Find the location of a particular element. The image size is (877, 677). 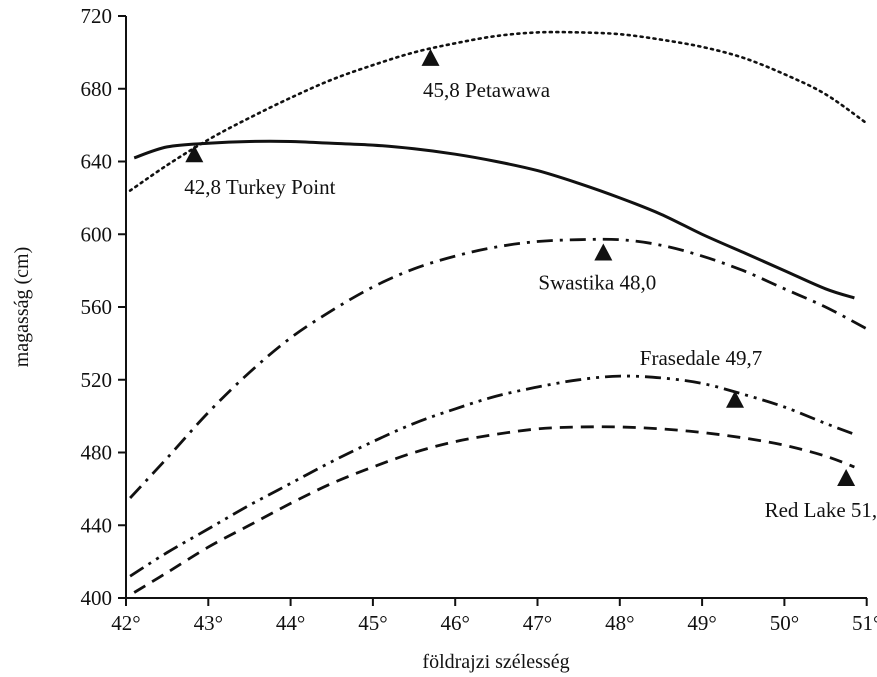

y-tick-label: 720 is located at coordinates (97, 16).